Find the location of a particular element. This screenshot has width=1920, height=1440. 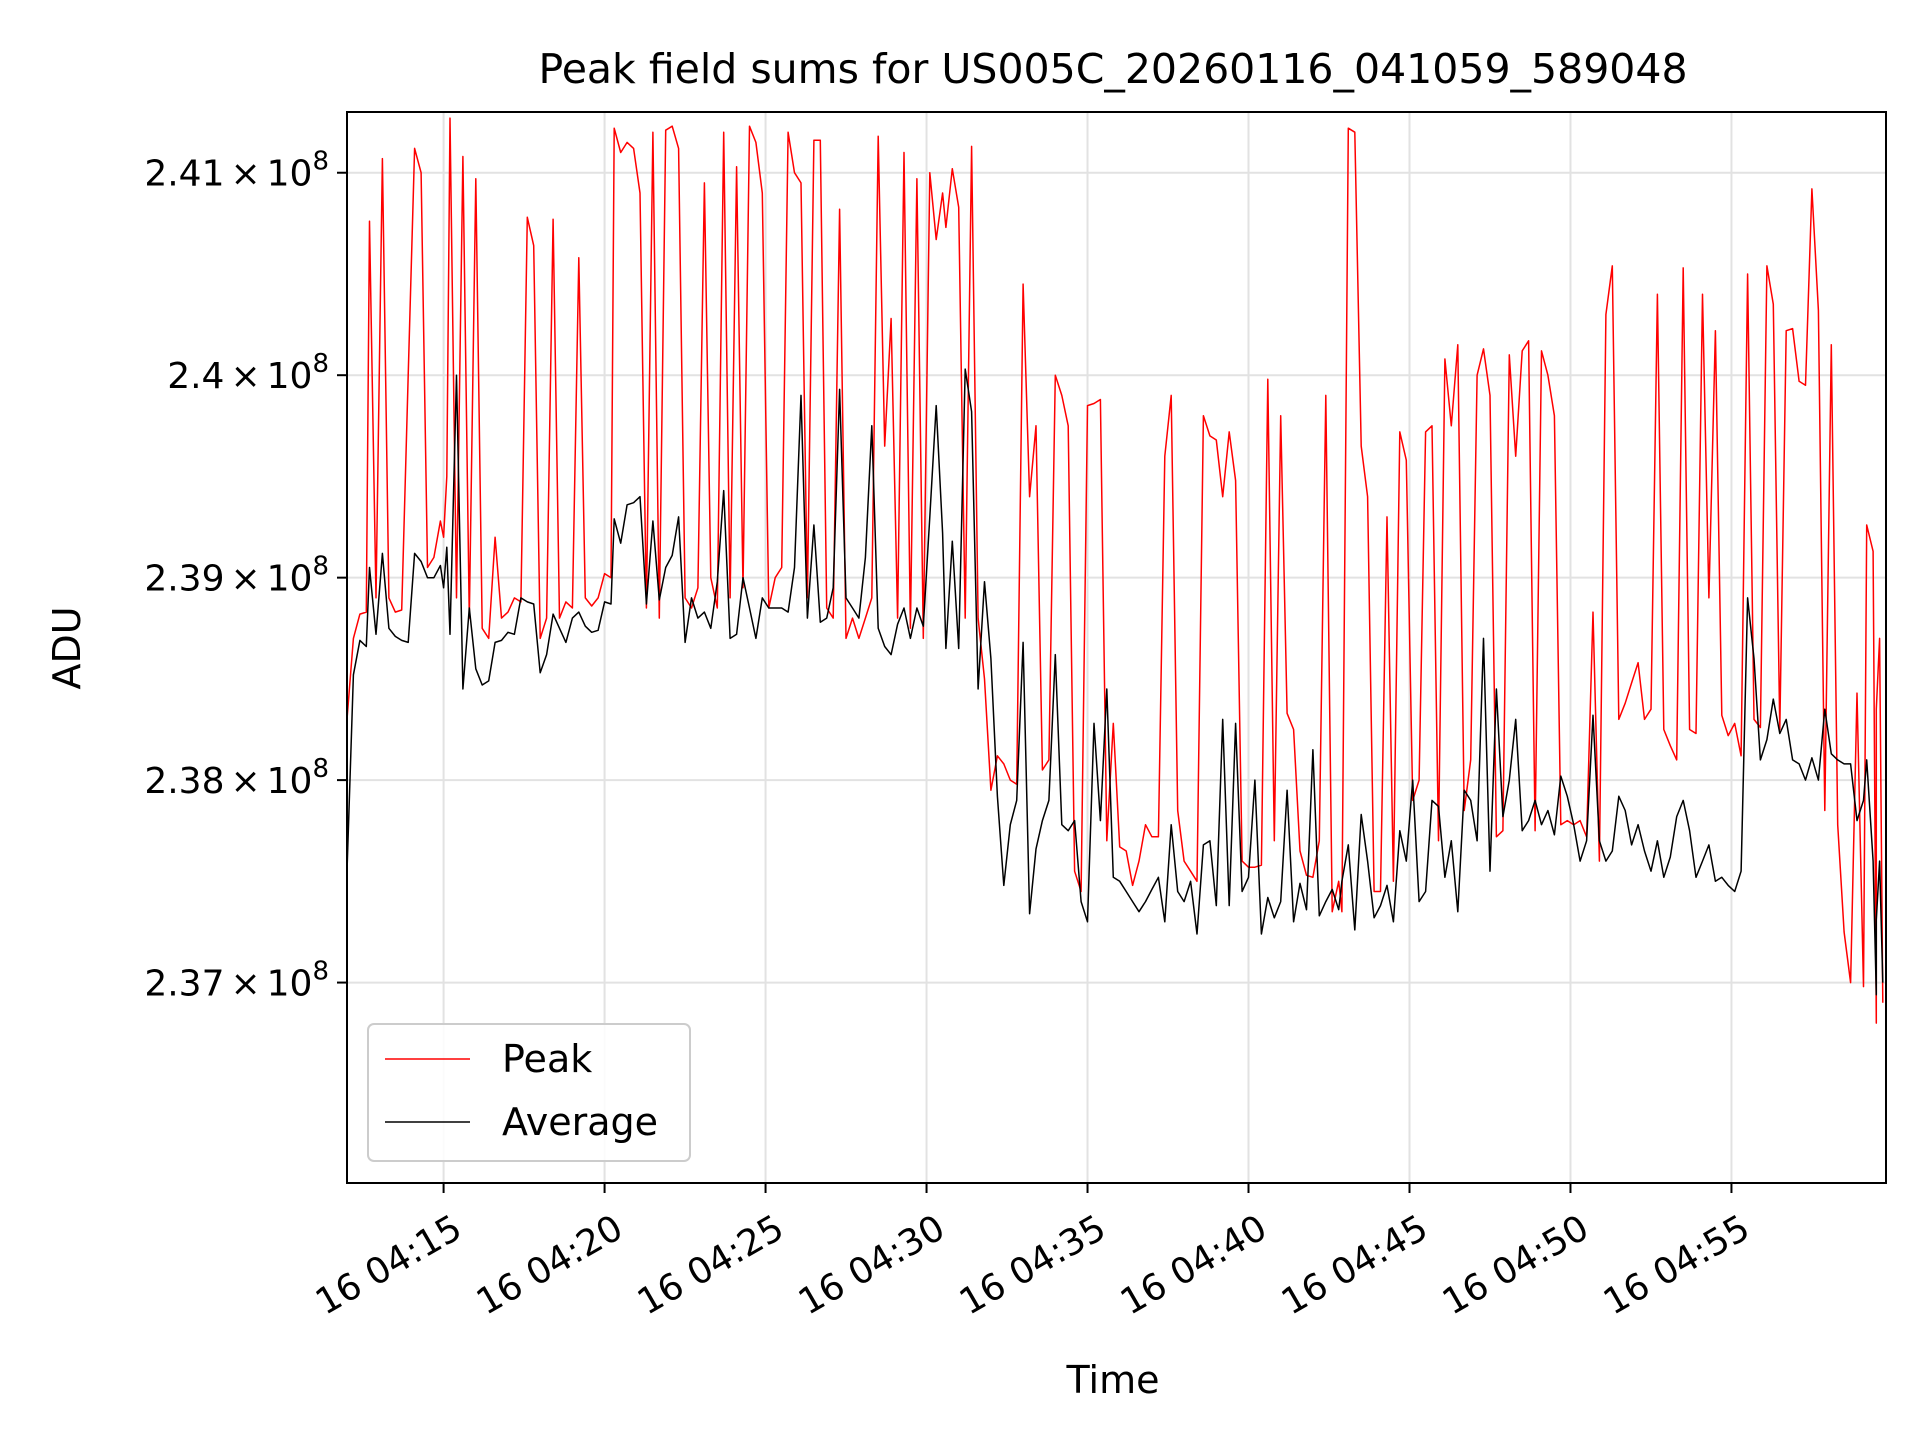

y-tick-label: 2.38 × 10⁸ is located at coordinates (236, 778).